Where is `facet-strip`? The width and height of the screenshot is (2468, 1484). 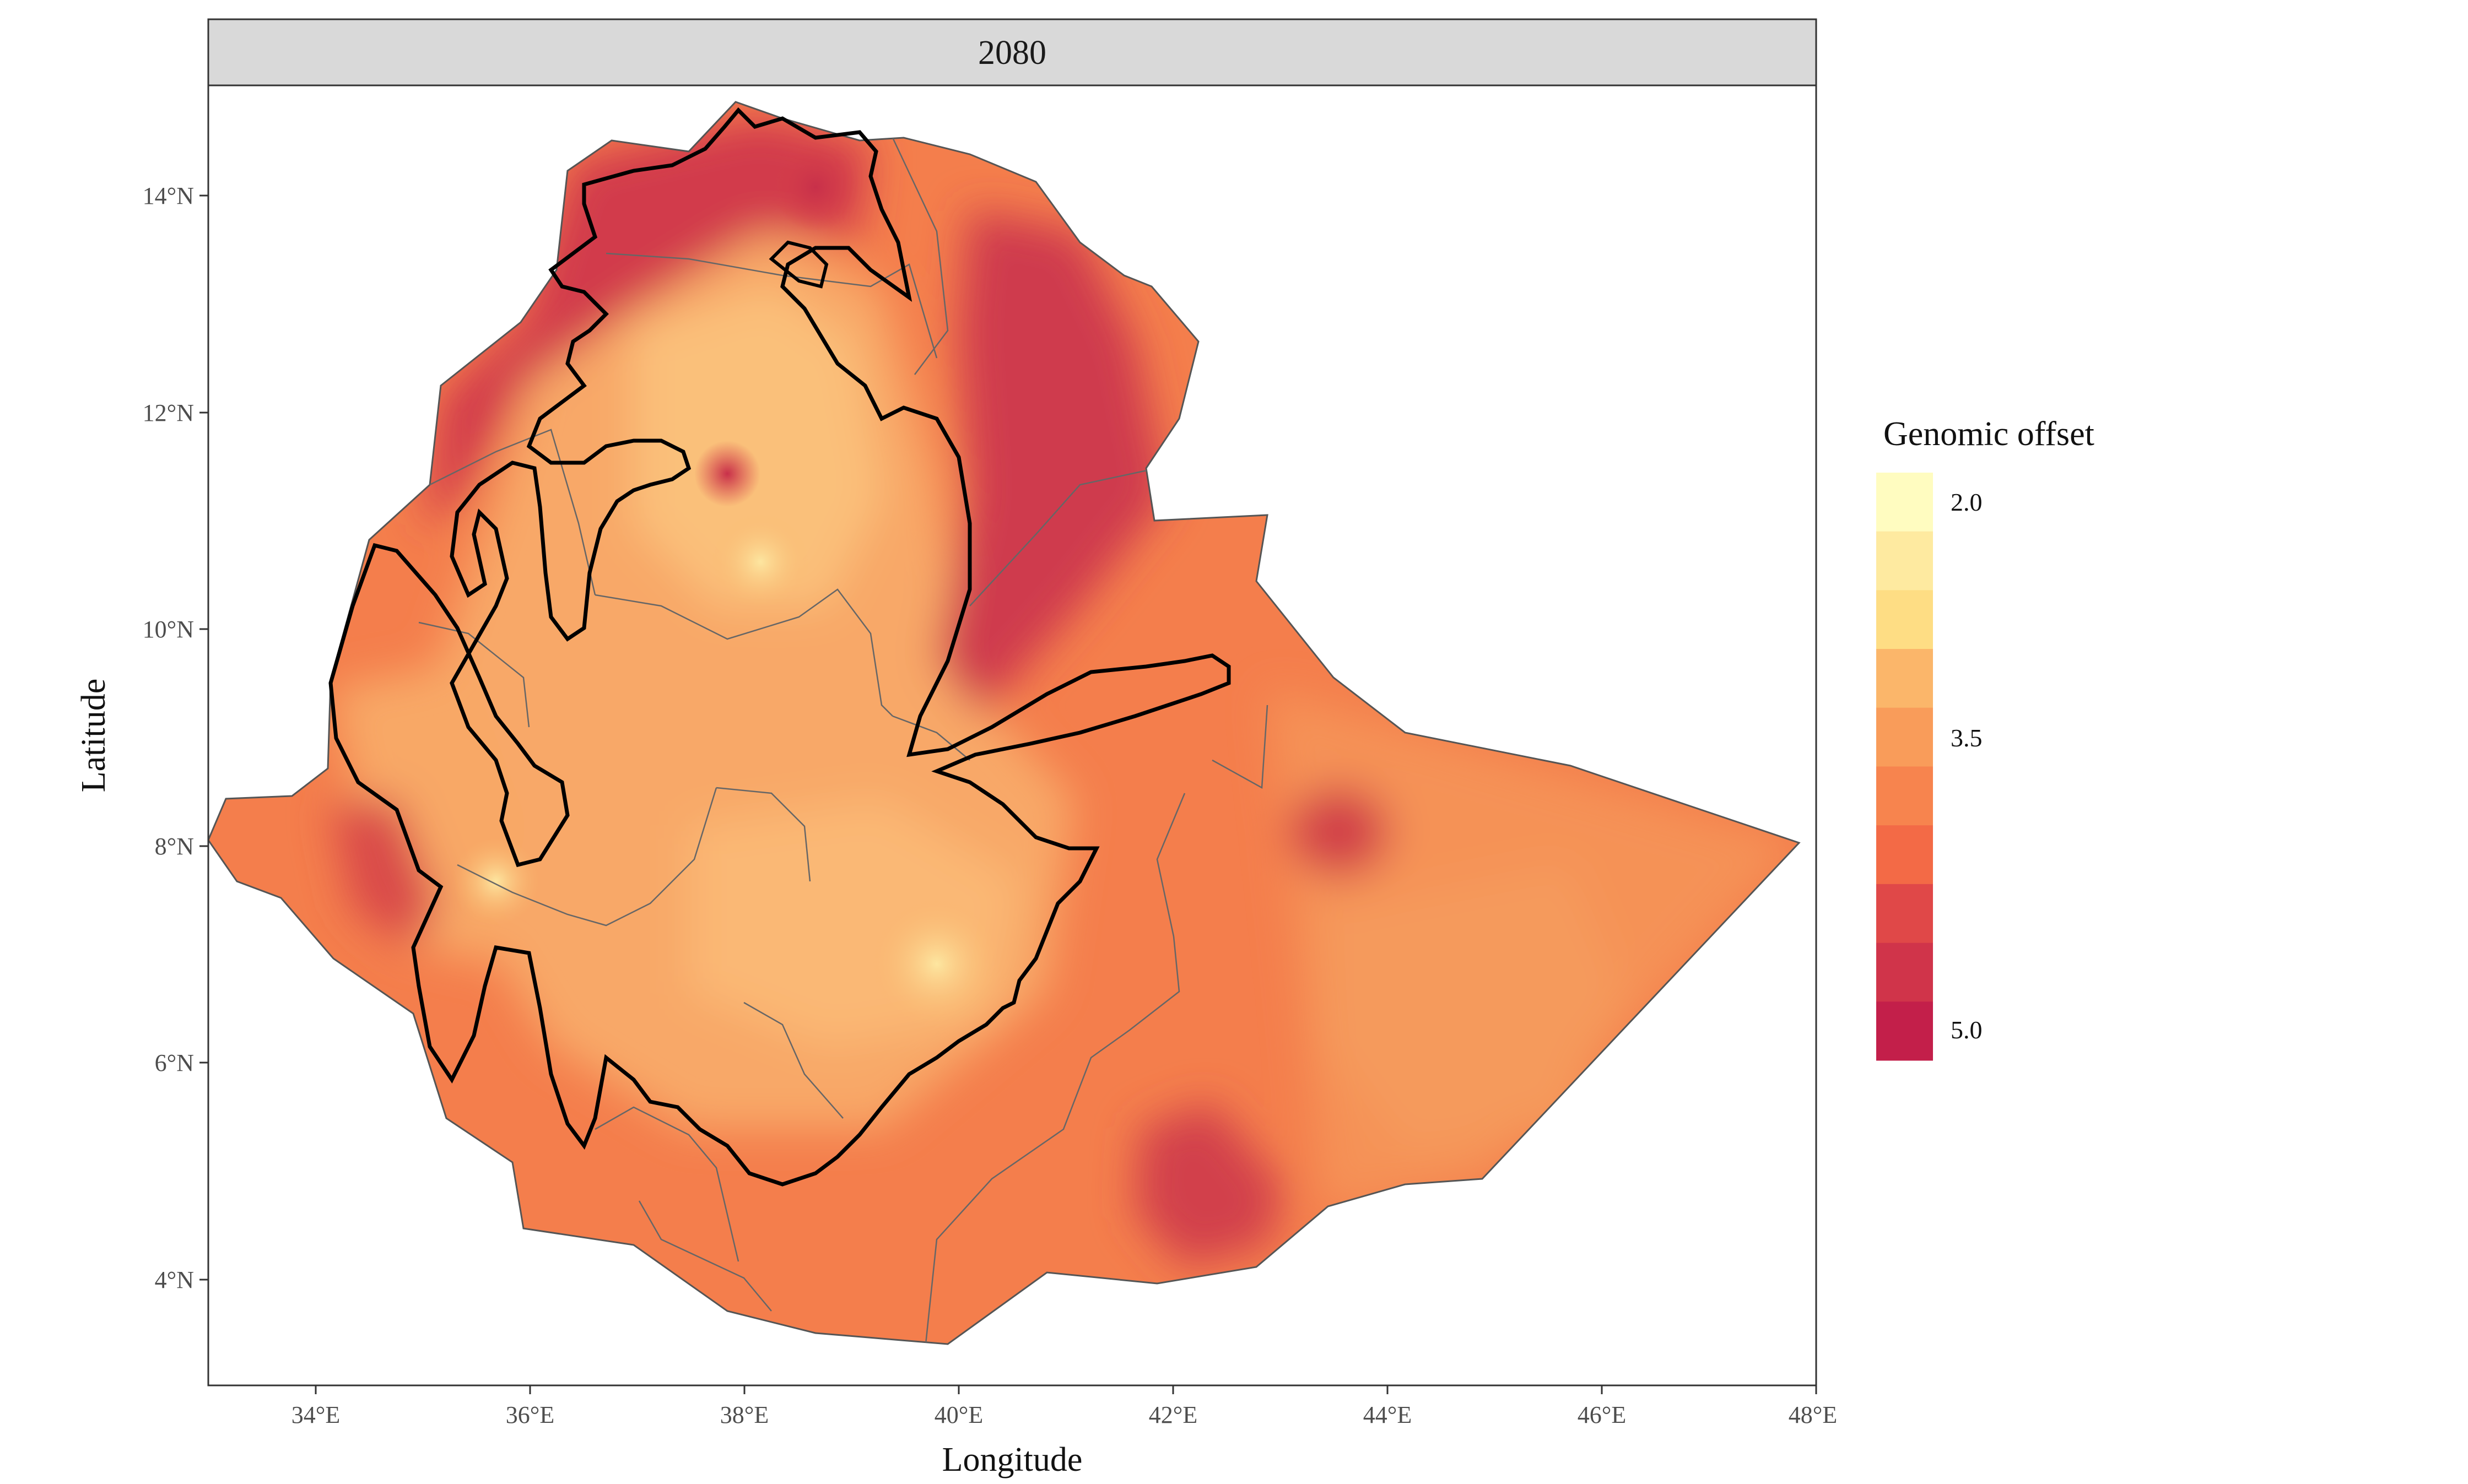 facet-strip is located at coordinates (1012, 52).